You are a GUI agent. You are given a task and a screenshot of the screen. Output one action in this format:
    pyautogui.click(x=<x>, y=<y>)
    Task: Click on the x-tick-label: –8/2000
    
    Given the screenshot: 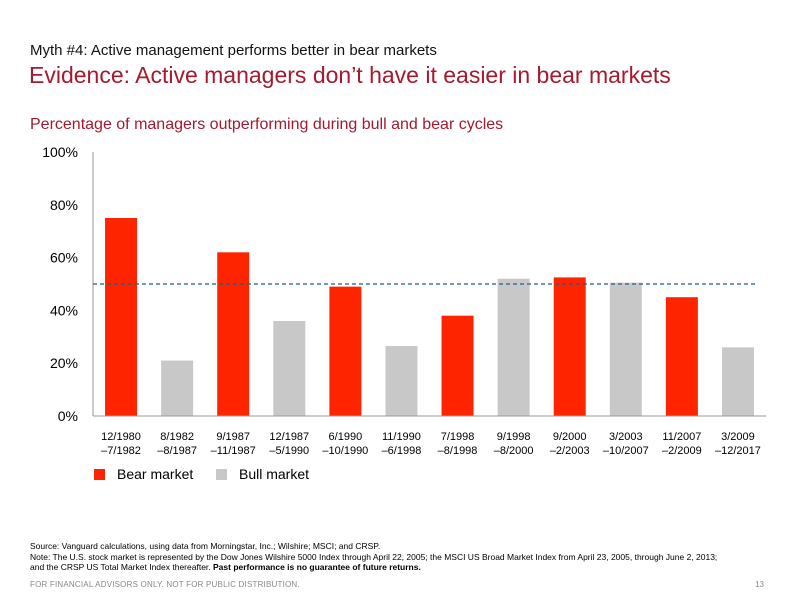 What is the action you would take?
    pyautogui.click(x=514, y=451)
    